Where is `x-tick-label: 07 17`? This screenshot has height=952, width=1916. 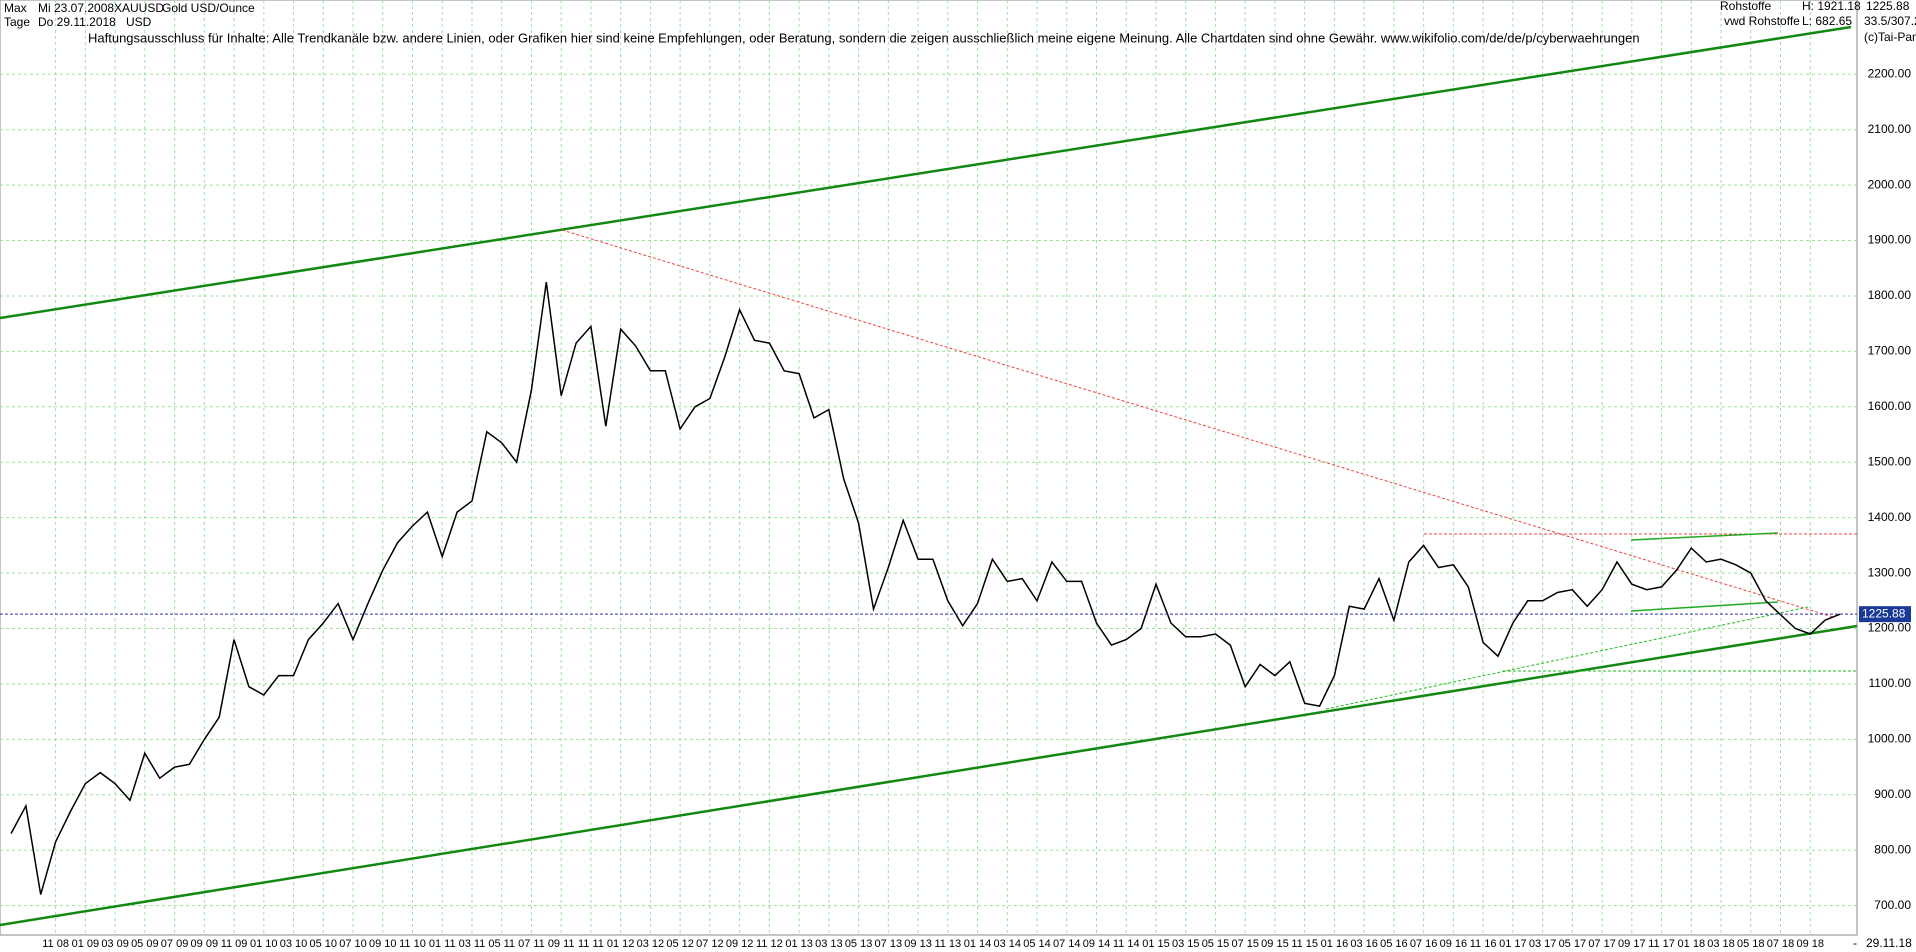
x-tick-label: 07 17 is located at coordinates (1602, 944).